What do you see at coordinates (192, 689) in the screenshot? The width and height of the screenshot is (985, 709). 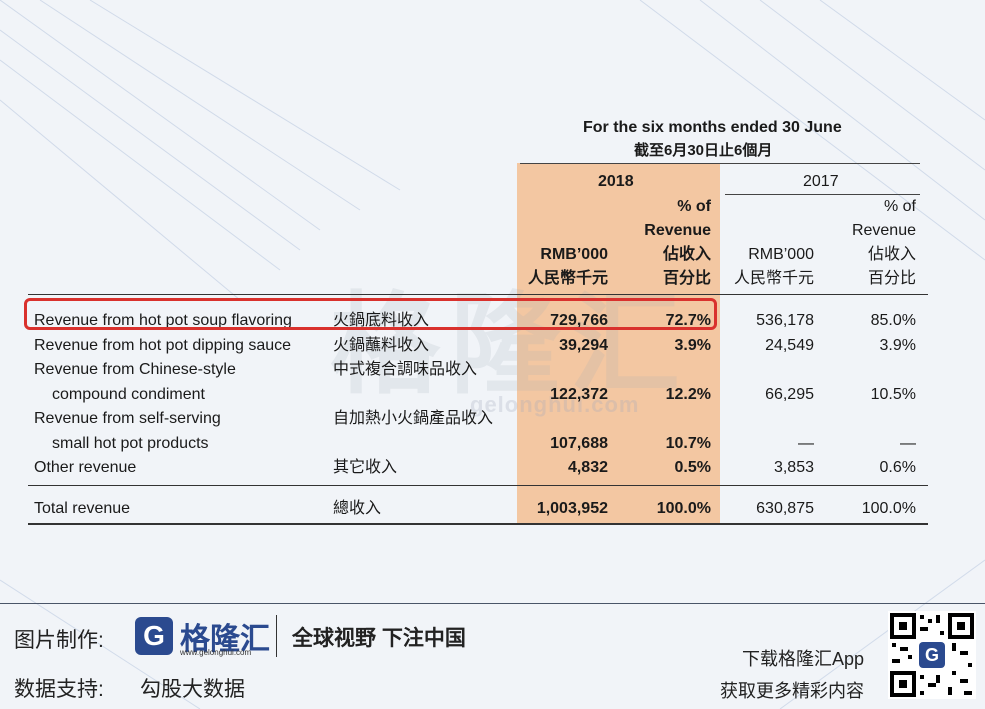 I see `data-source: 勾股大数据` at bounding box center [192, 689].